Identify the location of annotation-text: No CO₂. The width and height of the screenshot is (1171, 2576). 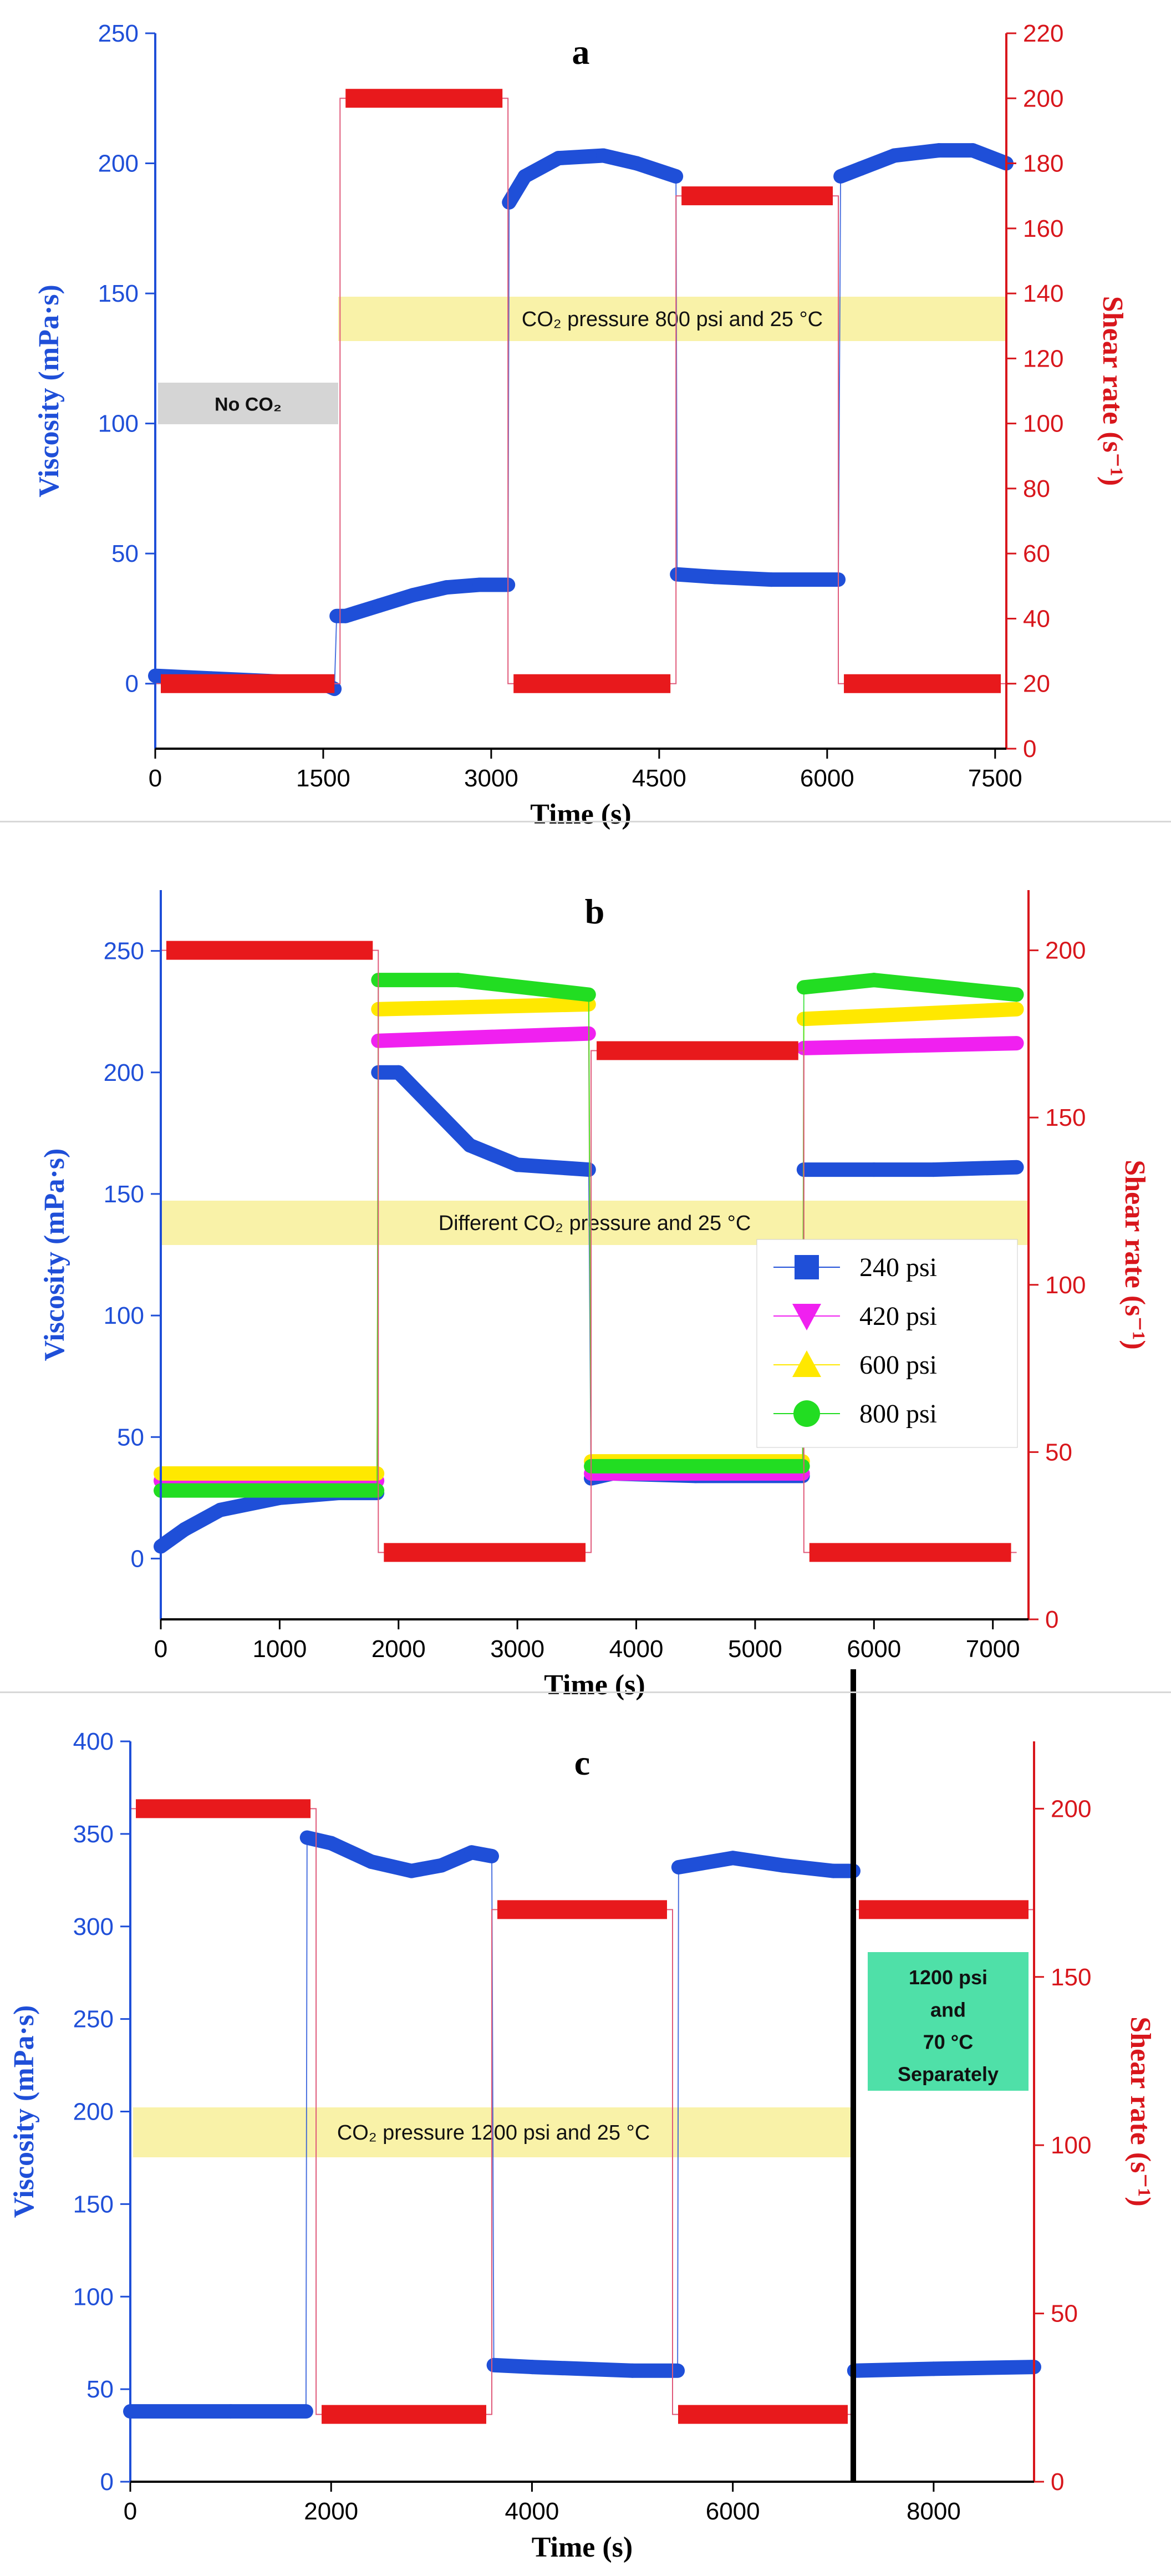
(248, 404).